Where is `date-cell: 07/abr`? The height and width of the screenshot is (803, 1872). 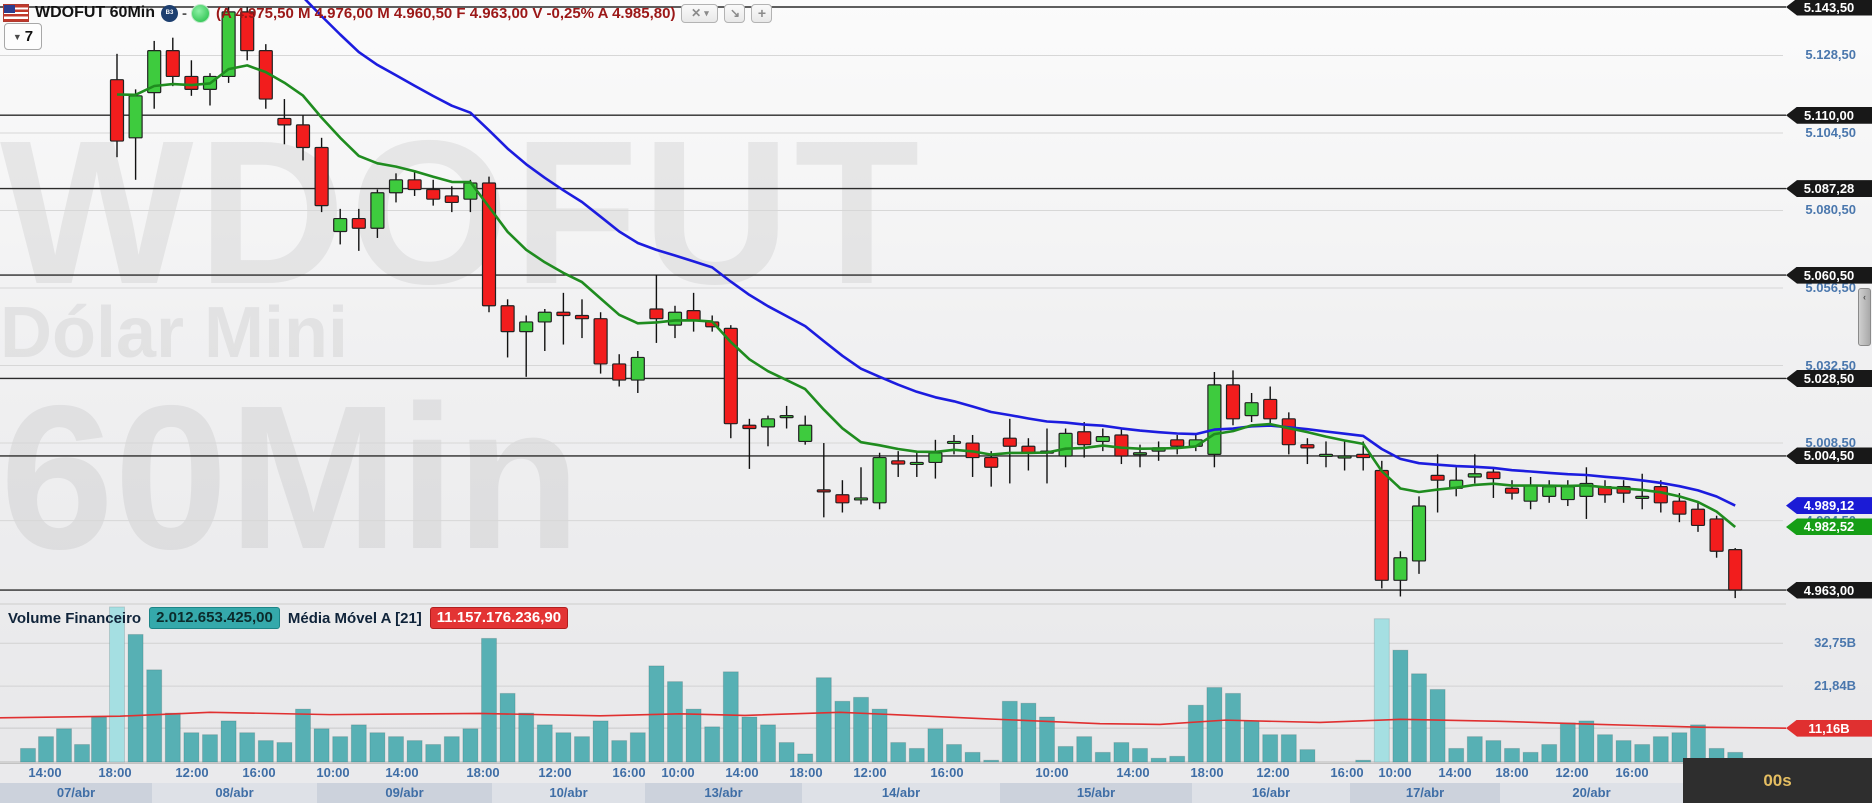 date-cell: 07/abr is located at coordinates (76, 793).